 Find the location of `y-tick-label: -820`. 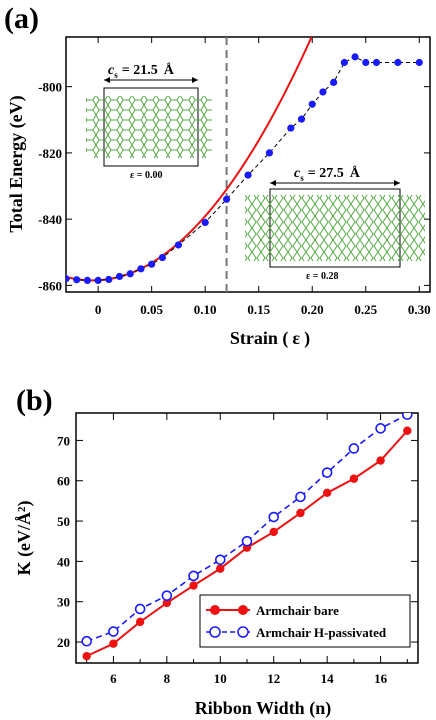

y-tick-label: -820 is located at coordinates (50, 153).